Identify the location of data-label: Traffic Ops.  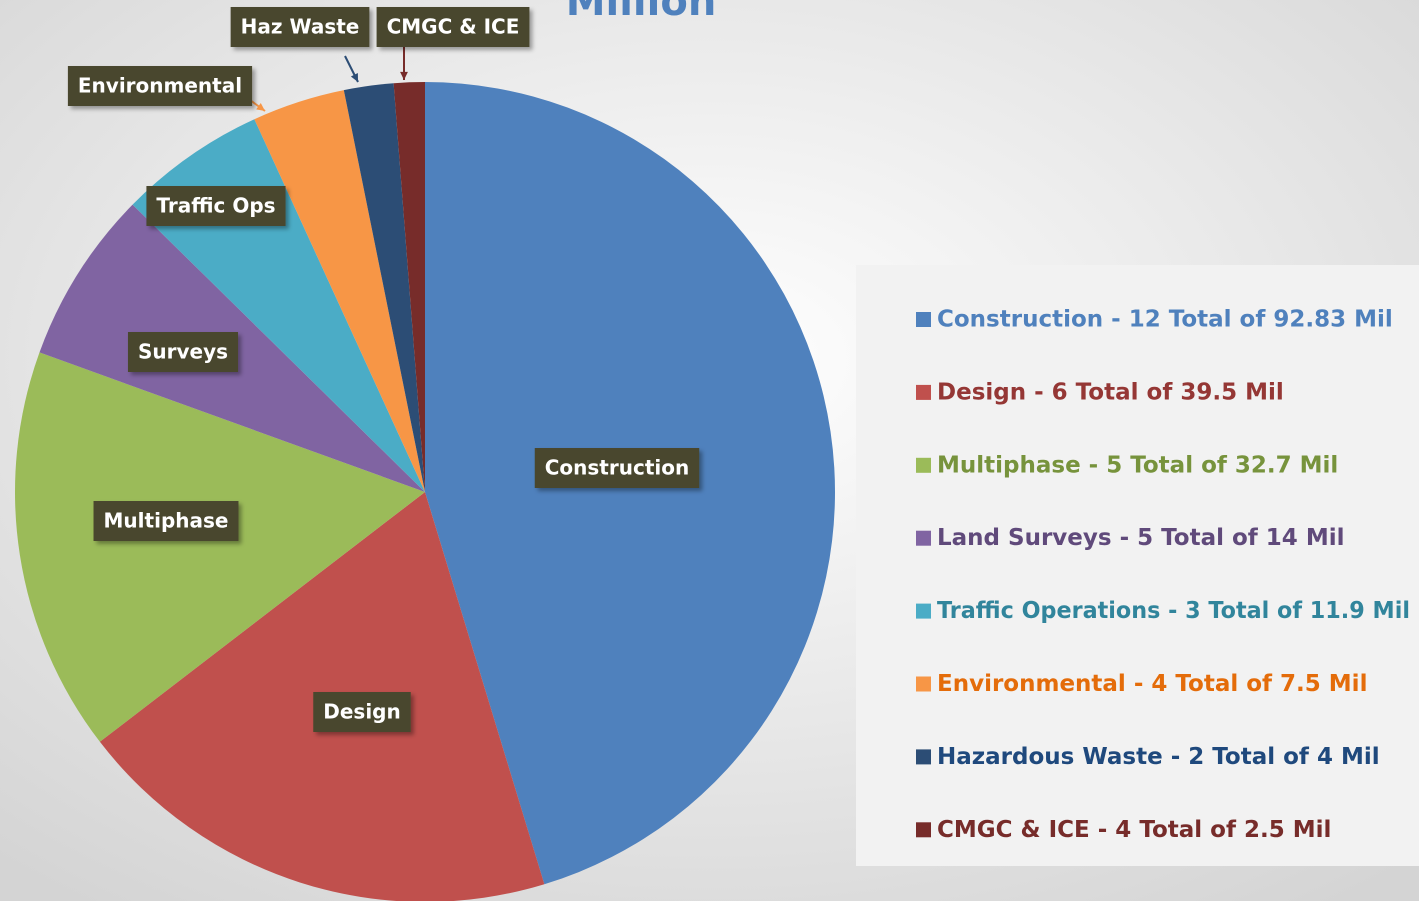
(216, 206).